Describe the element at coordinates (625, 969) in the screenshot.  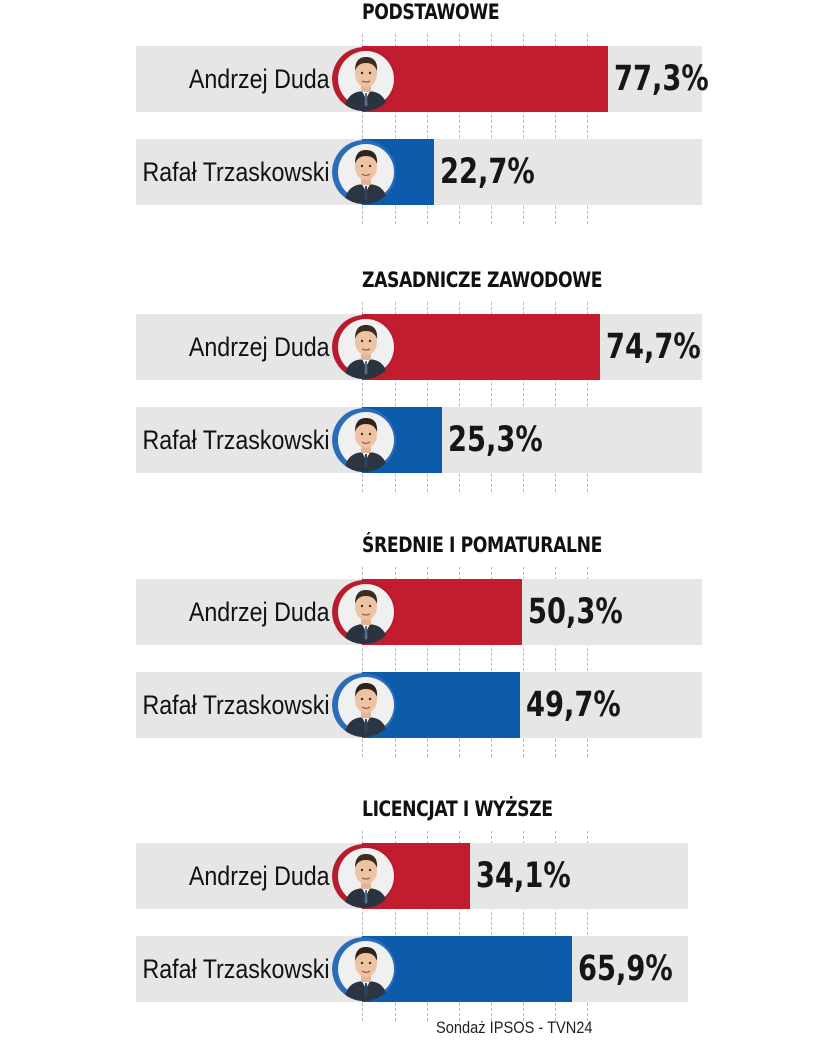
I see `value-label: 65,9%` at that location.